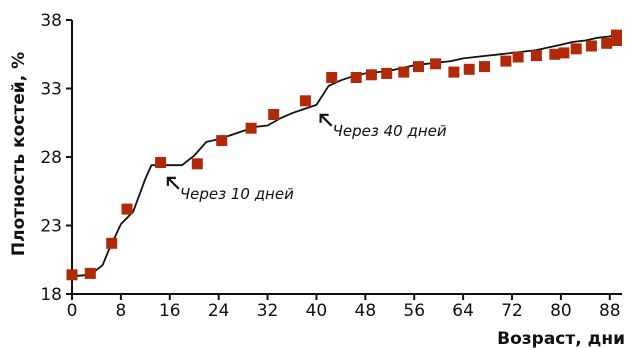 The image size is (630, 348). I want to click on x-tick-label: 72, so click(512, 311).